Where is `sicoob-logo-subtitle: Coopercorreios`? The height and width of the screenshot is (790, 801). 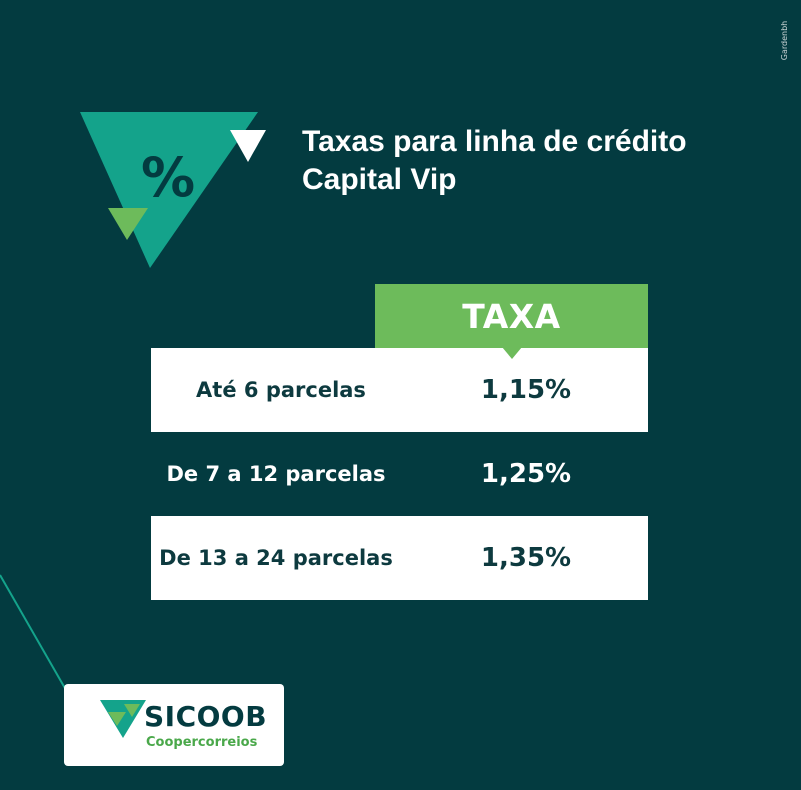 sicoob-logo-subtitle: Coopercorreios is located at coordinates (202, 742).